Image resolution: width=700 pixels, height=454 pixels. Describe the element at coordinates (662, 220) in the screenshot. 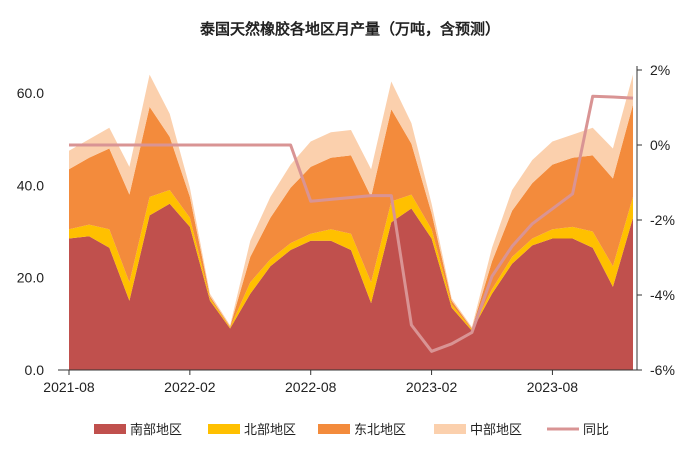

I see `y-right-tick-label: -2%` at that location.